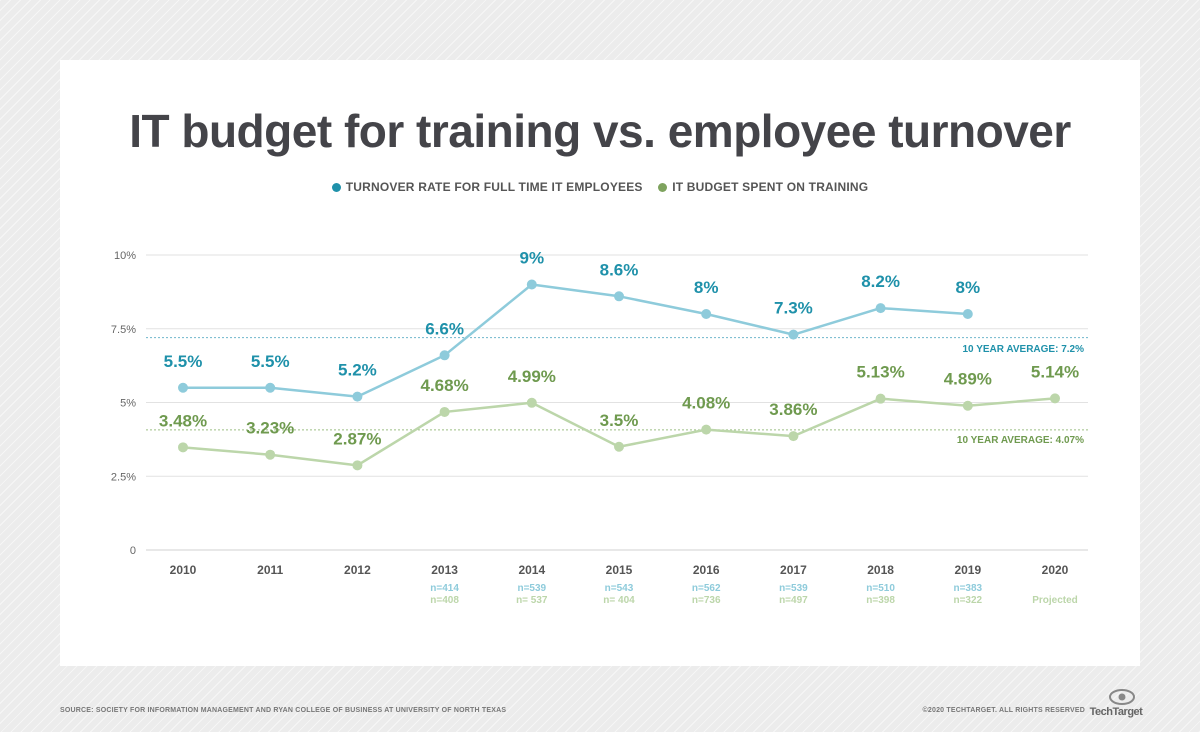 This screenshot has width=1200, height=732. Describe the element at coordinates (183, 570) in the screenshot. I see `x-tick-label: 2010` at that location.